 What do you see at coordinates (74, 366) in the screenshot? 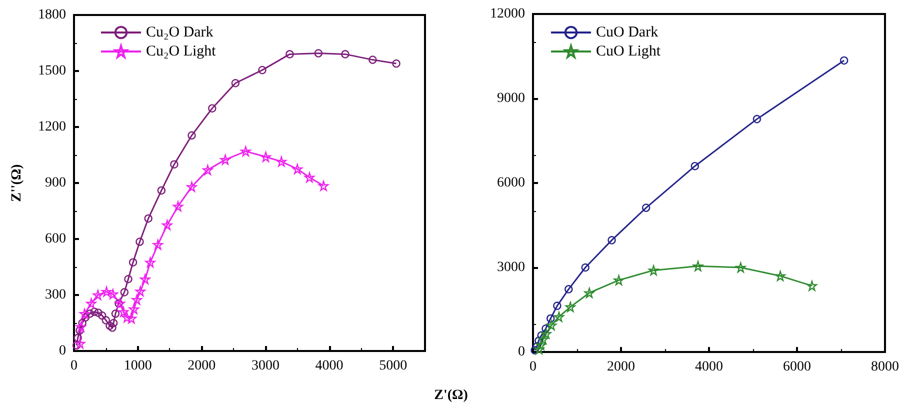
I see `x-tick-label: 0` at bounding box center [74, 366].